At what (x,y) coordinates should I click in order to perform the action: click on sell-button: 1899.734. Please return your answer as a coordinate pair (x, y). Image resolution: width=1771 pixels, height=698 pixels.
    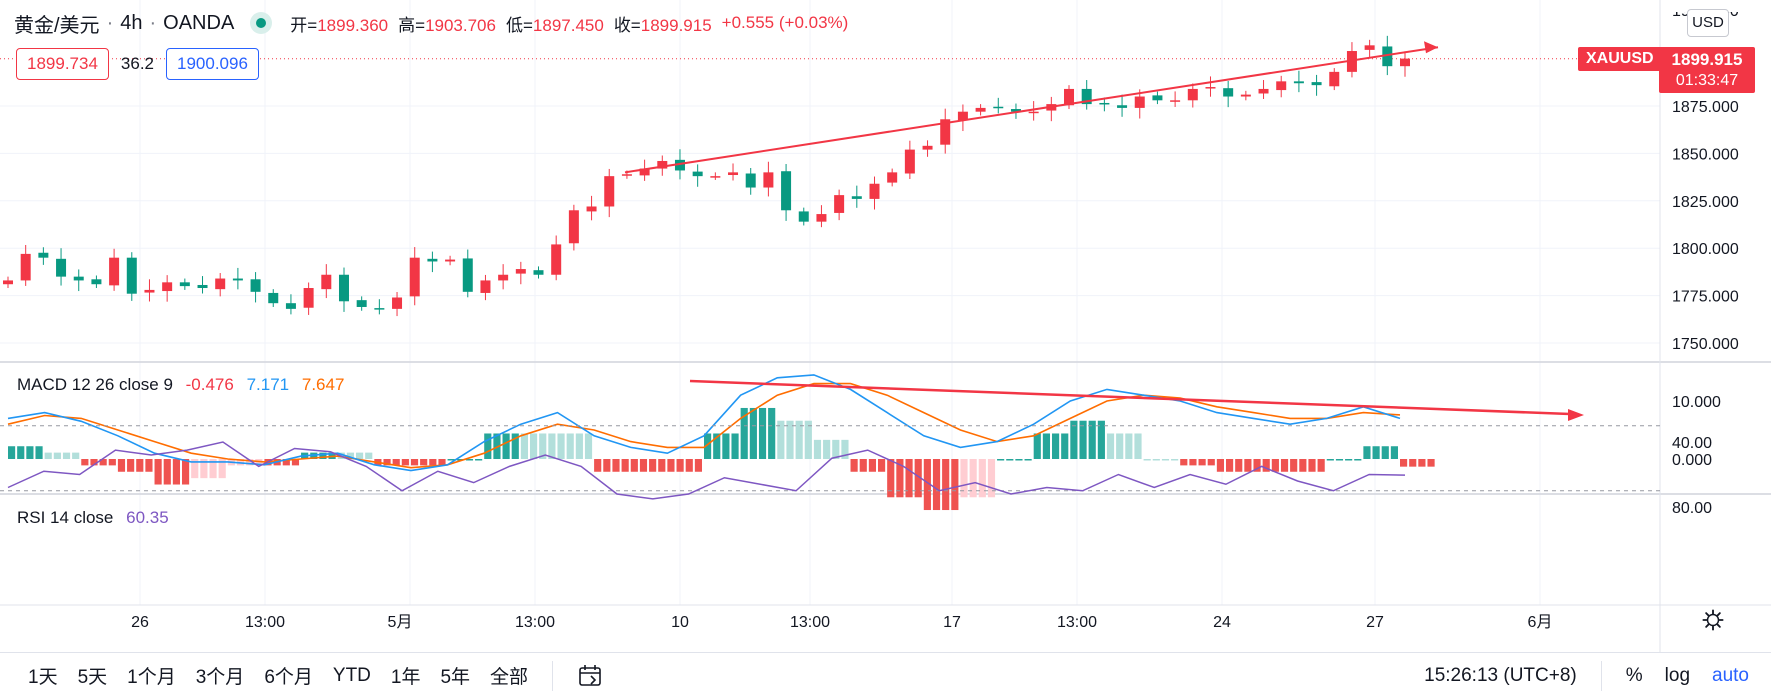
    Looking at the image, I should click on (62, 64).